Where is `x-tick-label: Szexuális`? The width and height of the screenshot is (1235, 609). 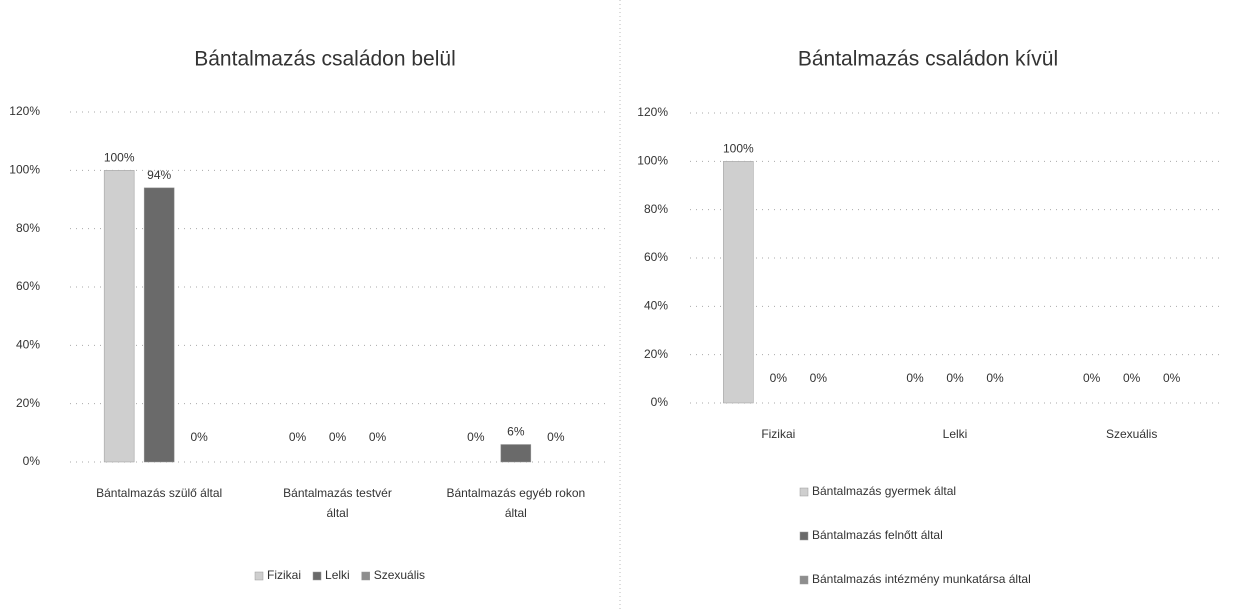
x-tick-label: Szexuális is located at coordinates (1131, 434).